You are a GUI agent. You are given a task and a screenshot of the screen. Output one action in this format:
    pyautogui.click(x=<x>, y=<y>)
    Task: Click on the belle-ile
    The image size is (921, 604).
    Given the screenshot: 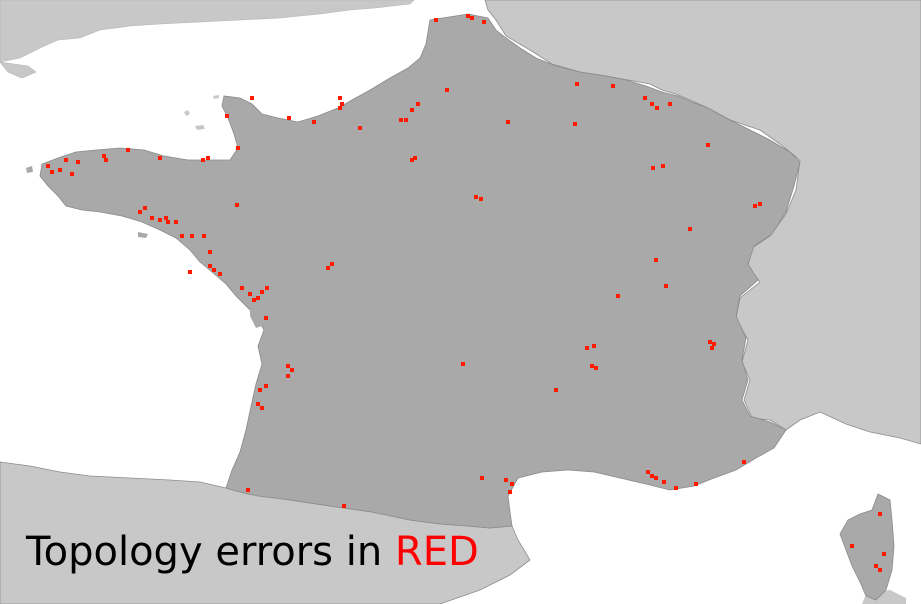 What is the action you would take?
    pyautogui.click(x=143, y=235)
    